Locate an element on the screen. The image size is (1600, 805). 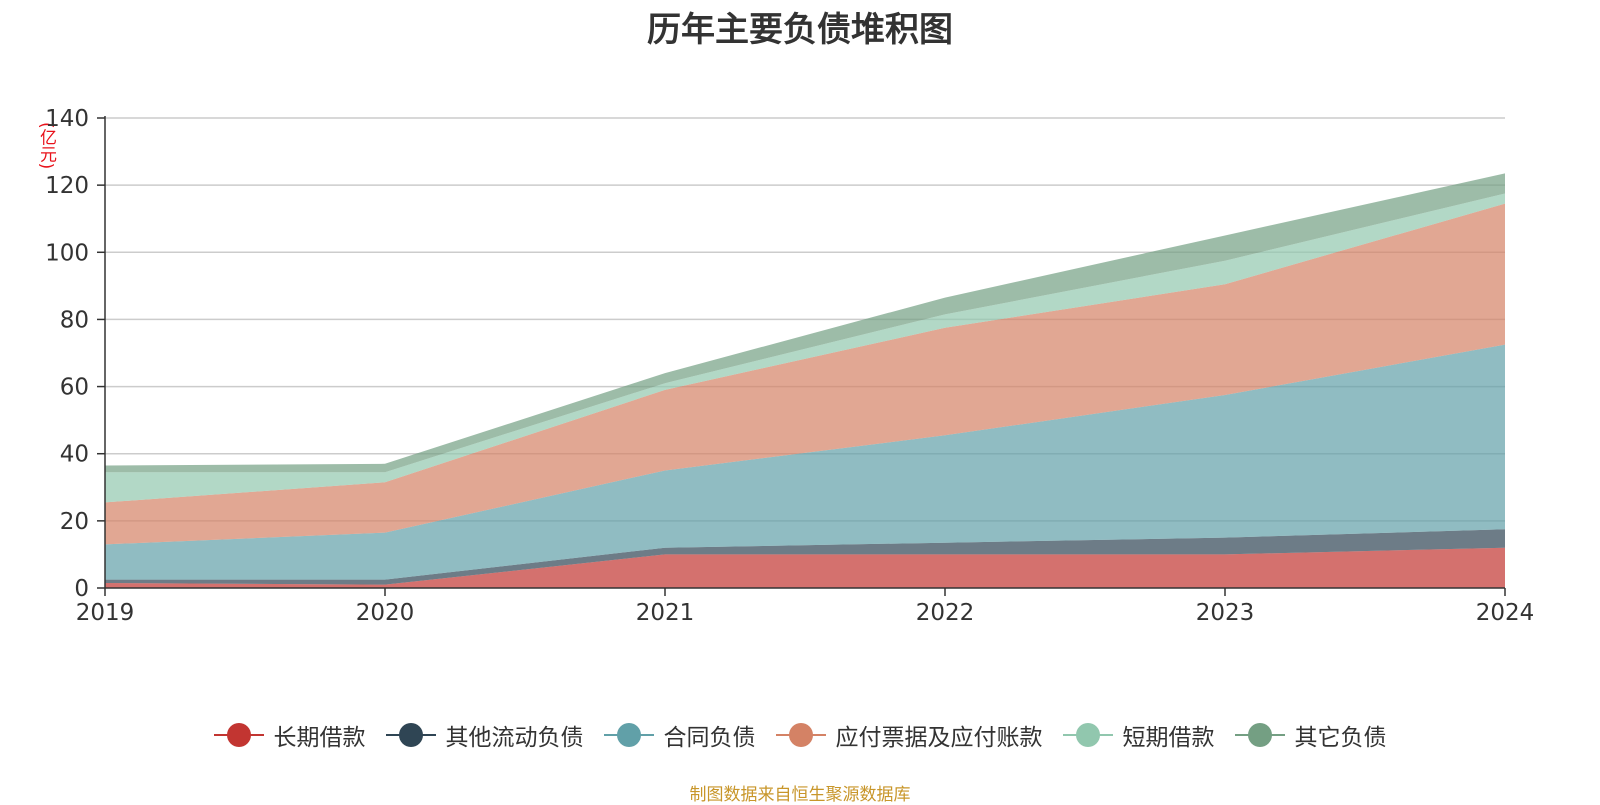
legend-item: 应付票据及应付账款 is located at coordinates (909, 735).